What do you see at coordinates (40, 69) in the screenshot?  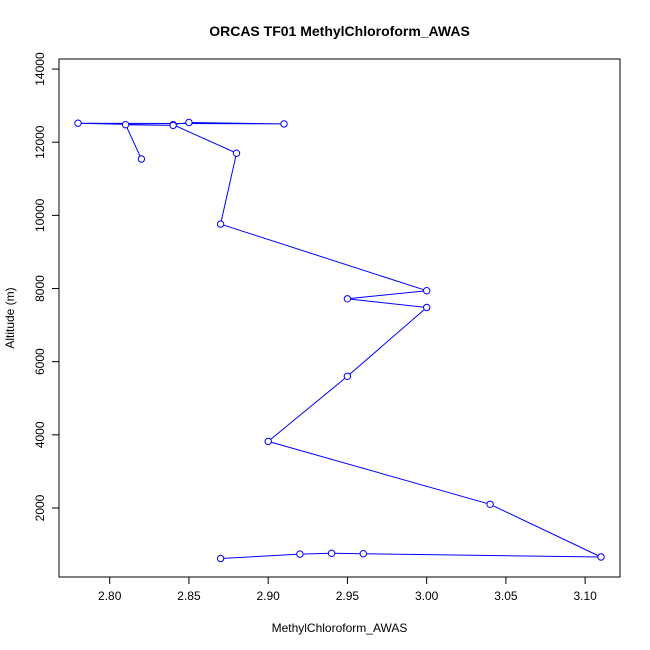 I see `y-tick-label: 14000` at bounding box center [40, 69].